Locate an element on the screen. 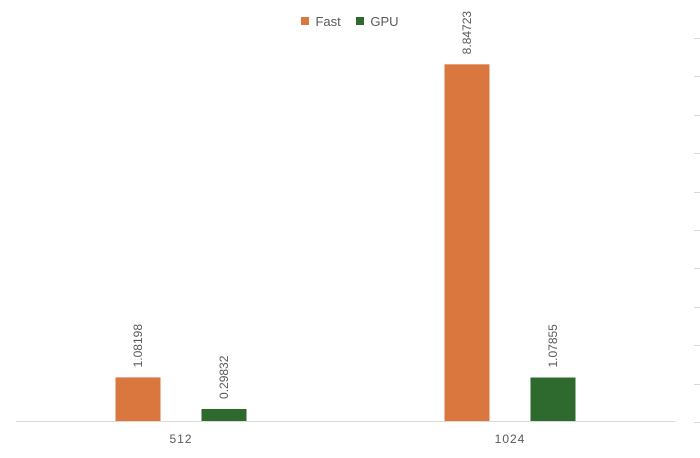 The height and width of the screenshot is (458, 700). legend-swatch-gpu is located at coordinates (360, 21).